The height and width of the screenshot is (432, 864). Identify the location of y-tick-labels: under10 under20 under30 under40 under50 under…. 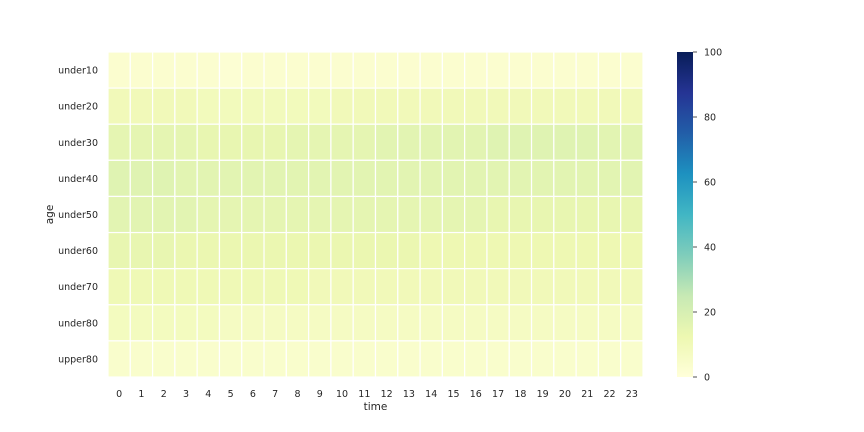
(78, 216).